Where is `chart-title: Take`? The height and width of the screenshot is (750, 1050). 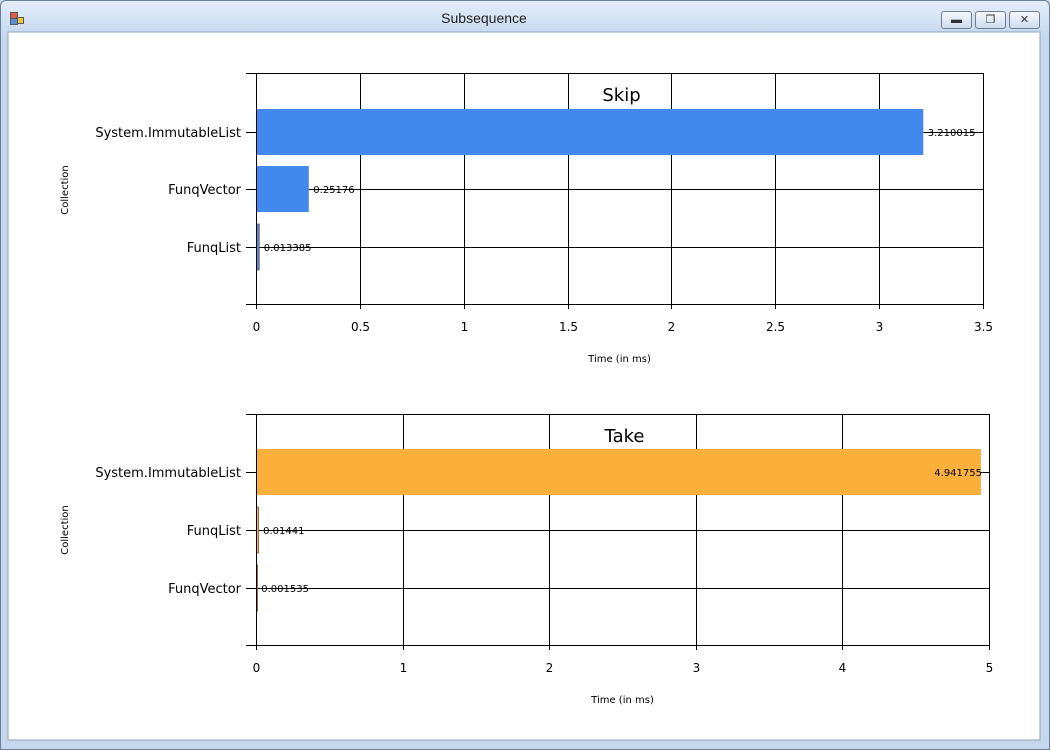 chart-title: Take is located at coordinates (624, 436).